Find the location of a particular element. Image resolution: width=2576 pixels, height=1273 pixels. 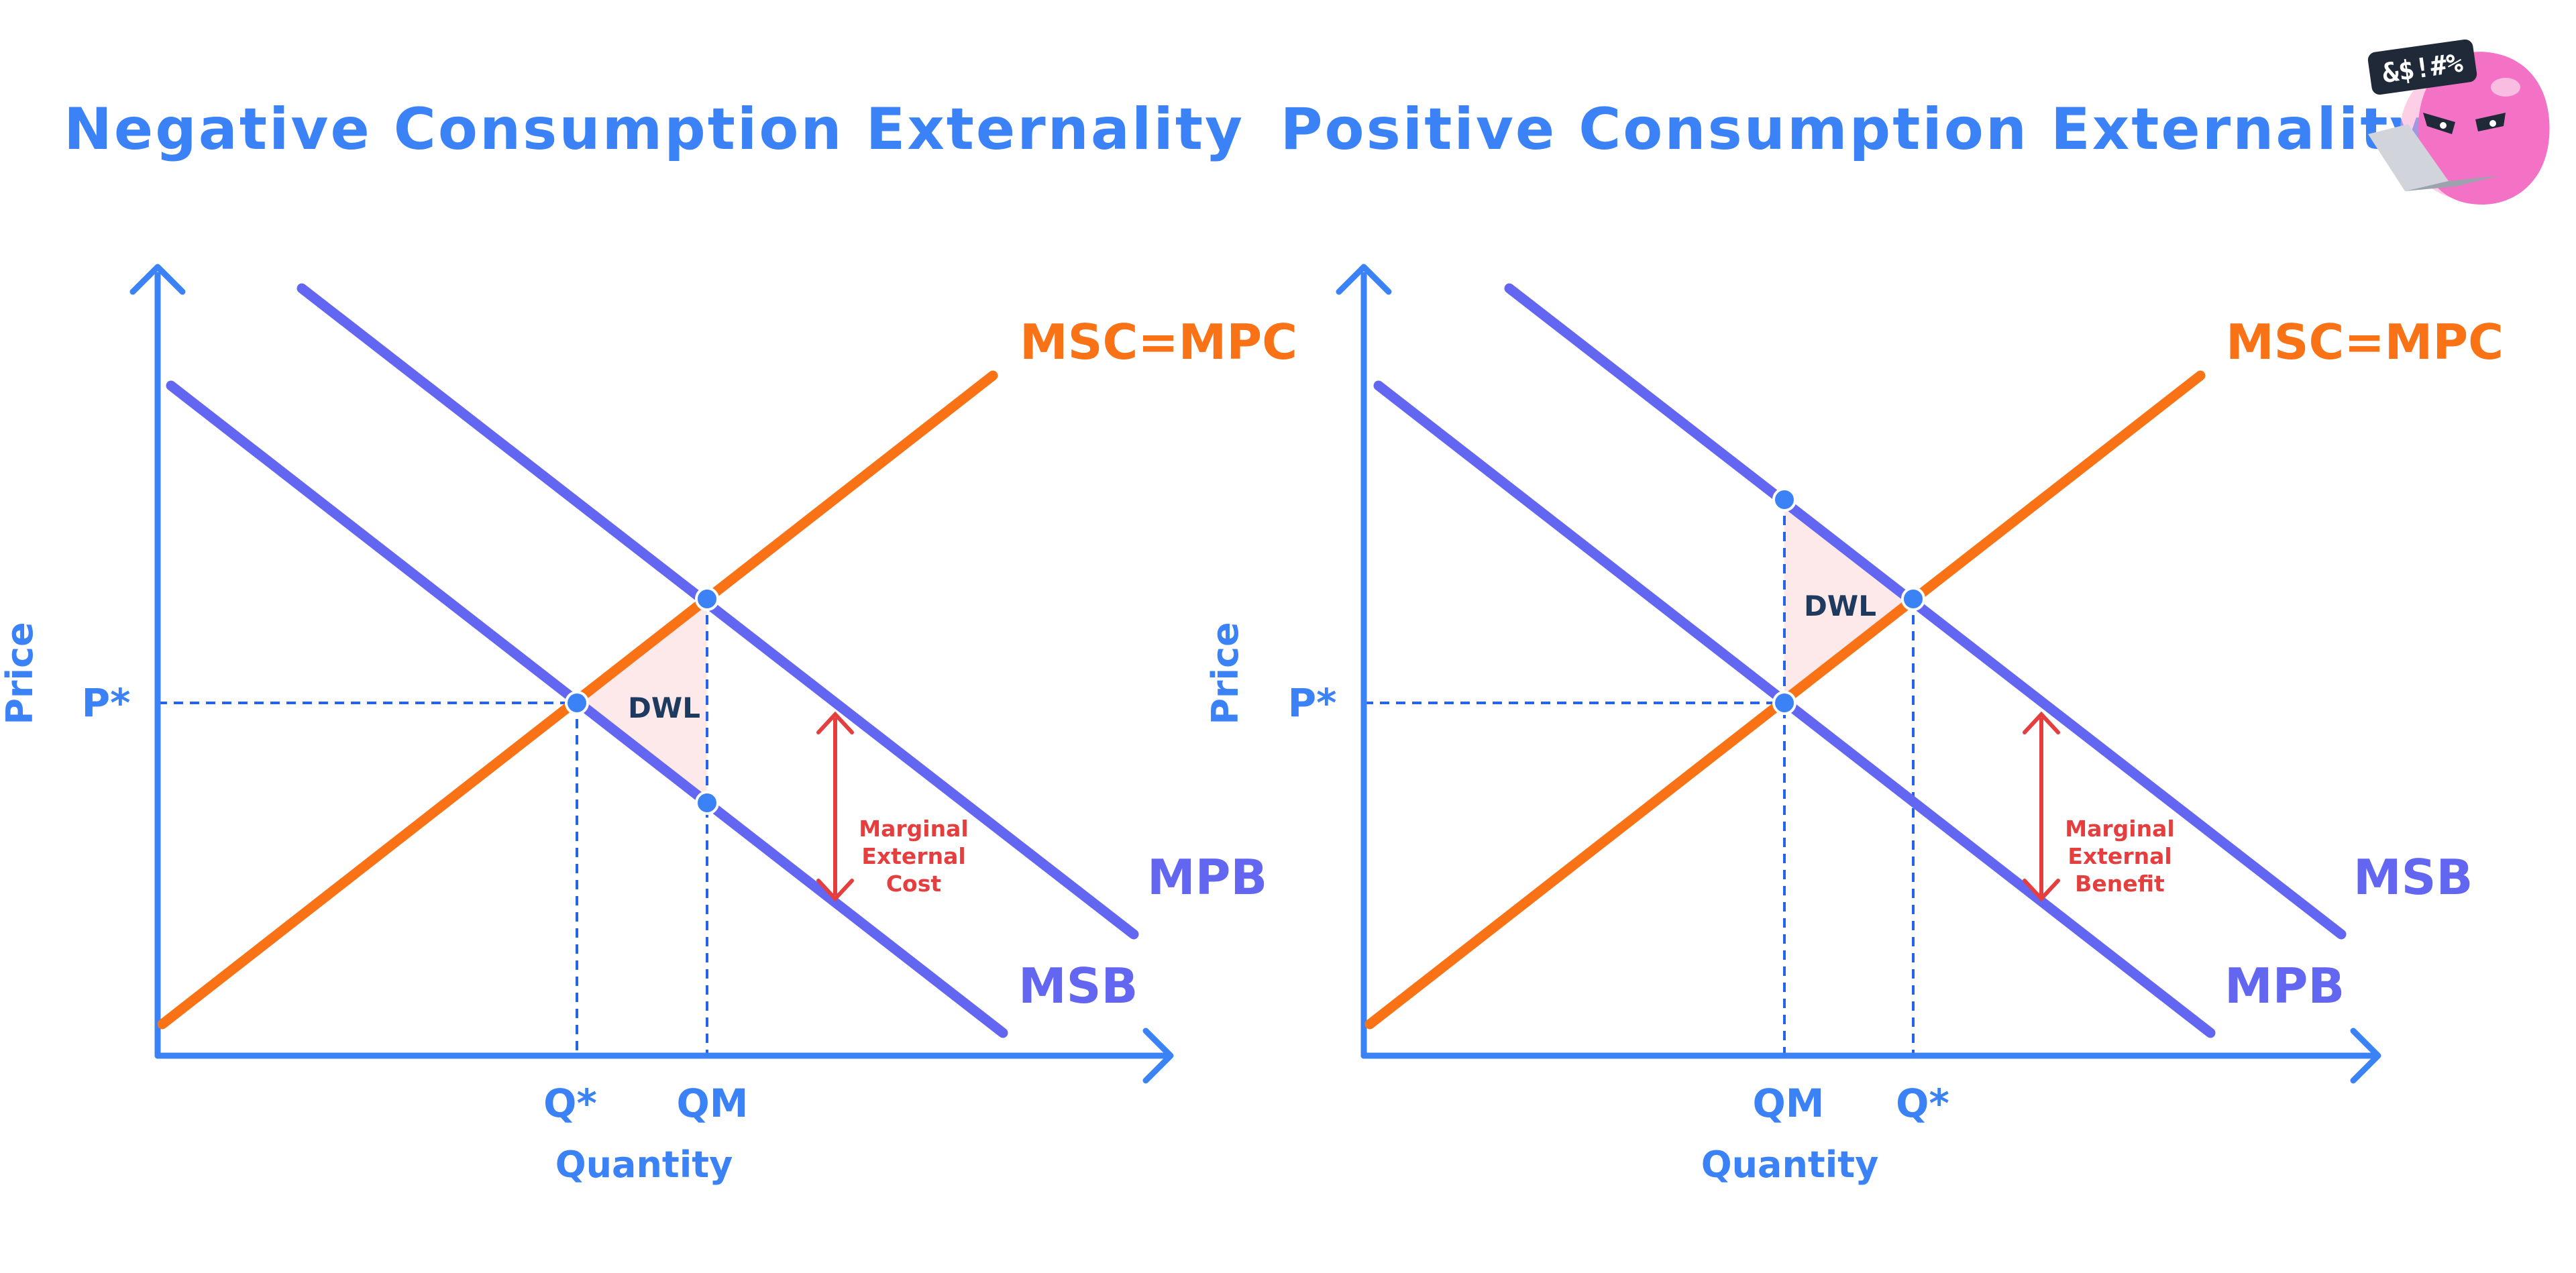

gap-label-line-3: Cost is located at coordinates (914, 884).